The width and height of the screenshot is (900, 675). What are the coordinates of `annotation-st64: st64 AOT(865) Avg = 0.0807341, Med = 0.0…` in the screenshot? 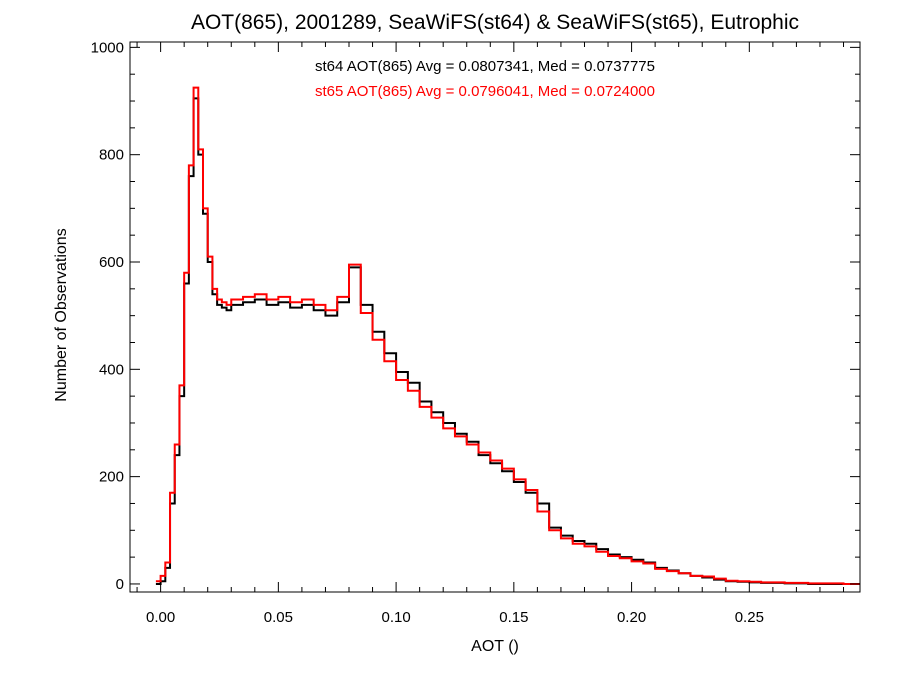 It's located at (485, 66).